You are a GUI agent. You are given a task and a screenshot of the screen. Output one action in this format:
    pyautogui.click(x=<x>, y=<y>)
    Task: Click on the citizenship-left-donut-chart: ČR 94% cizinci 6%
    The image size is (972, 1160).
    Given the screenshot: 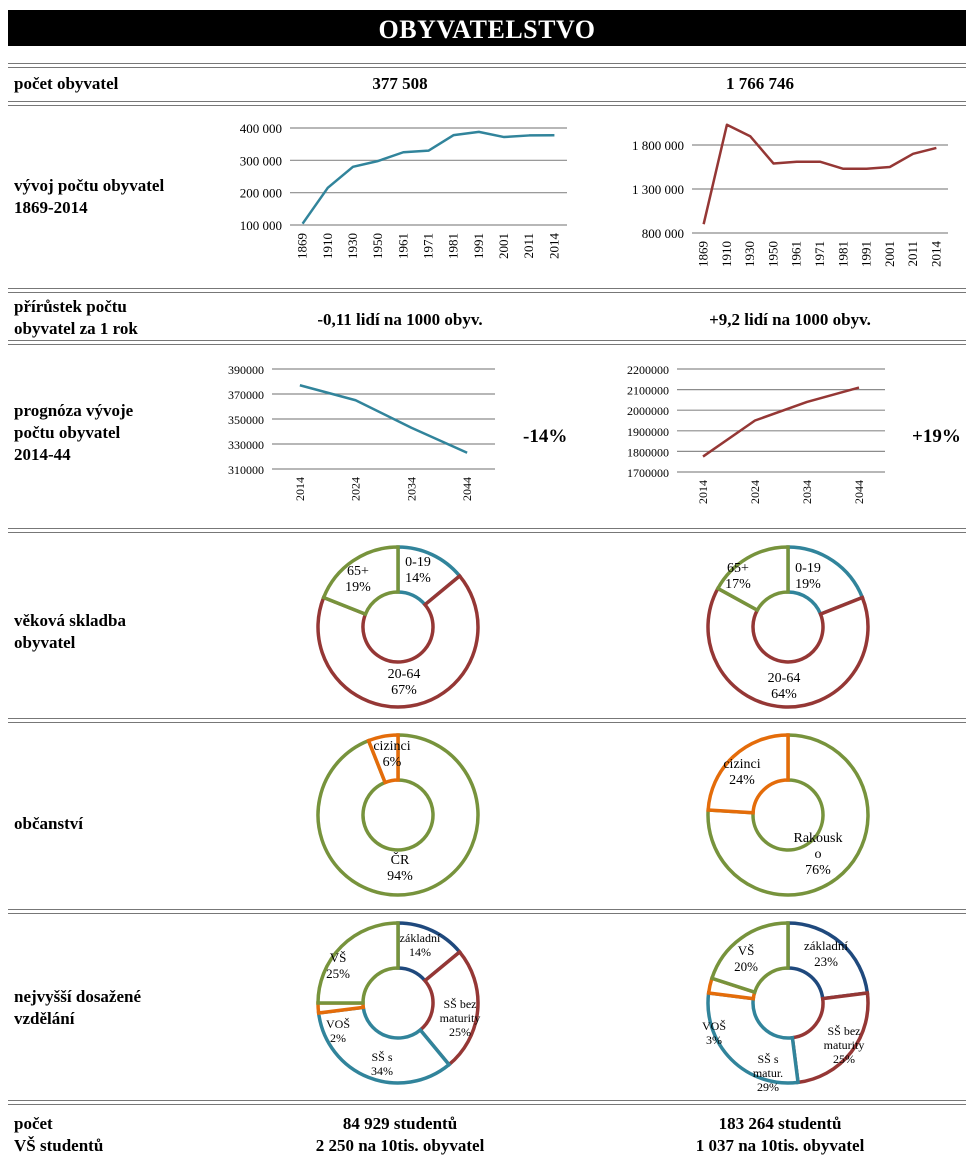 What is the action you would take?
    pyautogui.click(x=398, y=815)
    